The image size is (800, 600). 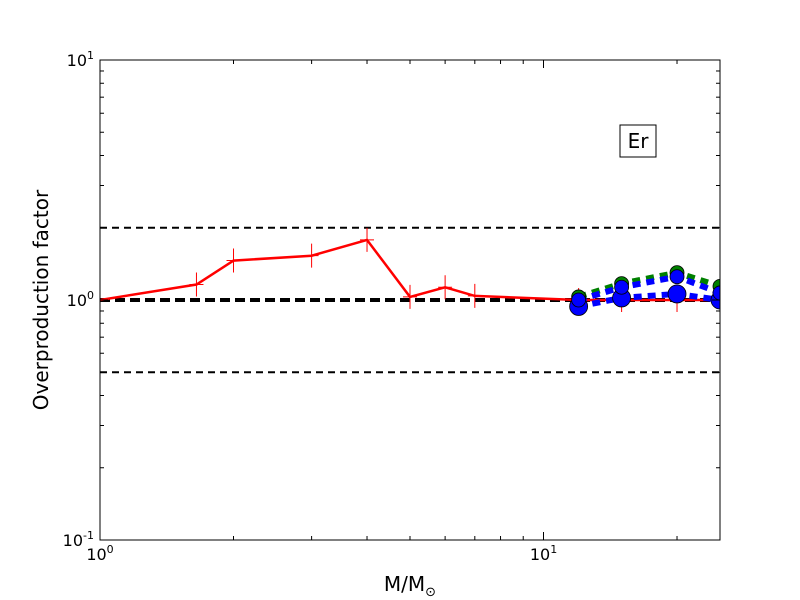 What do you see at coordinates (430, 592) in the screenshot?
I see `x-axis-label-subscript: ⊙` at bounding box center [430, 592].